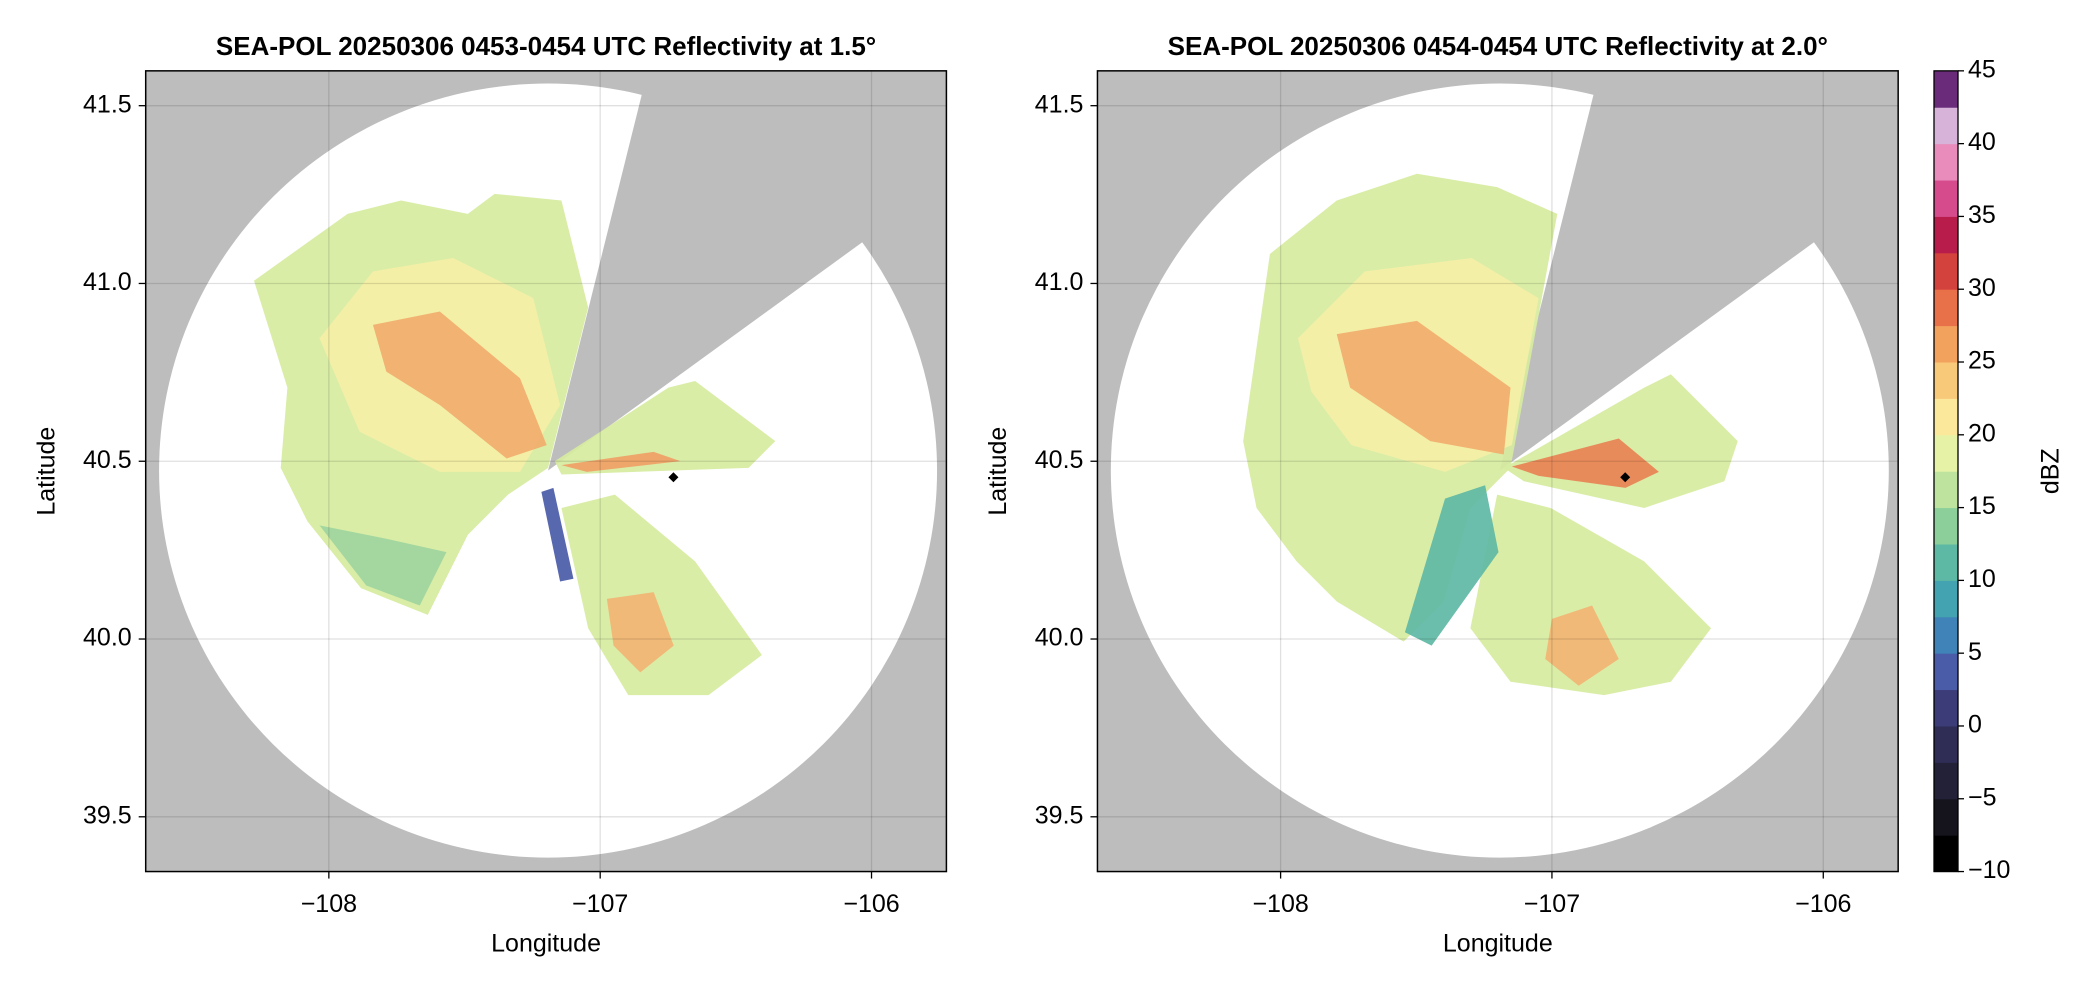  Describe the element at coordinates (1989, 870) in the screenshot. I see `colorbar-tick-label: −10` at that location.